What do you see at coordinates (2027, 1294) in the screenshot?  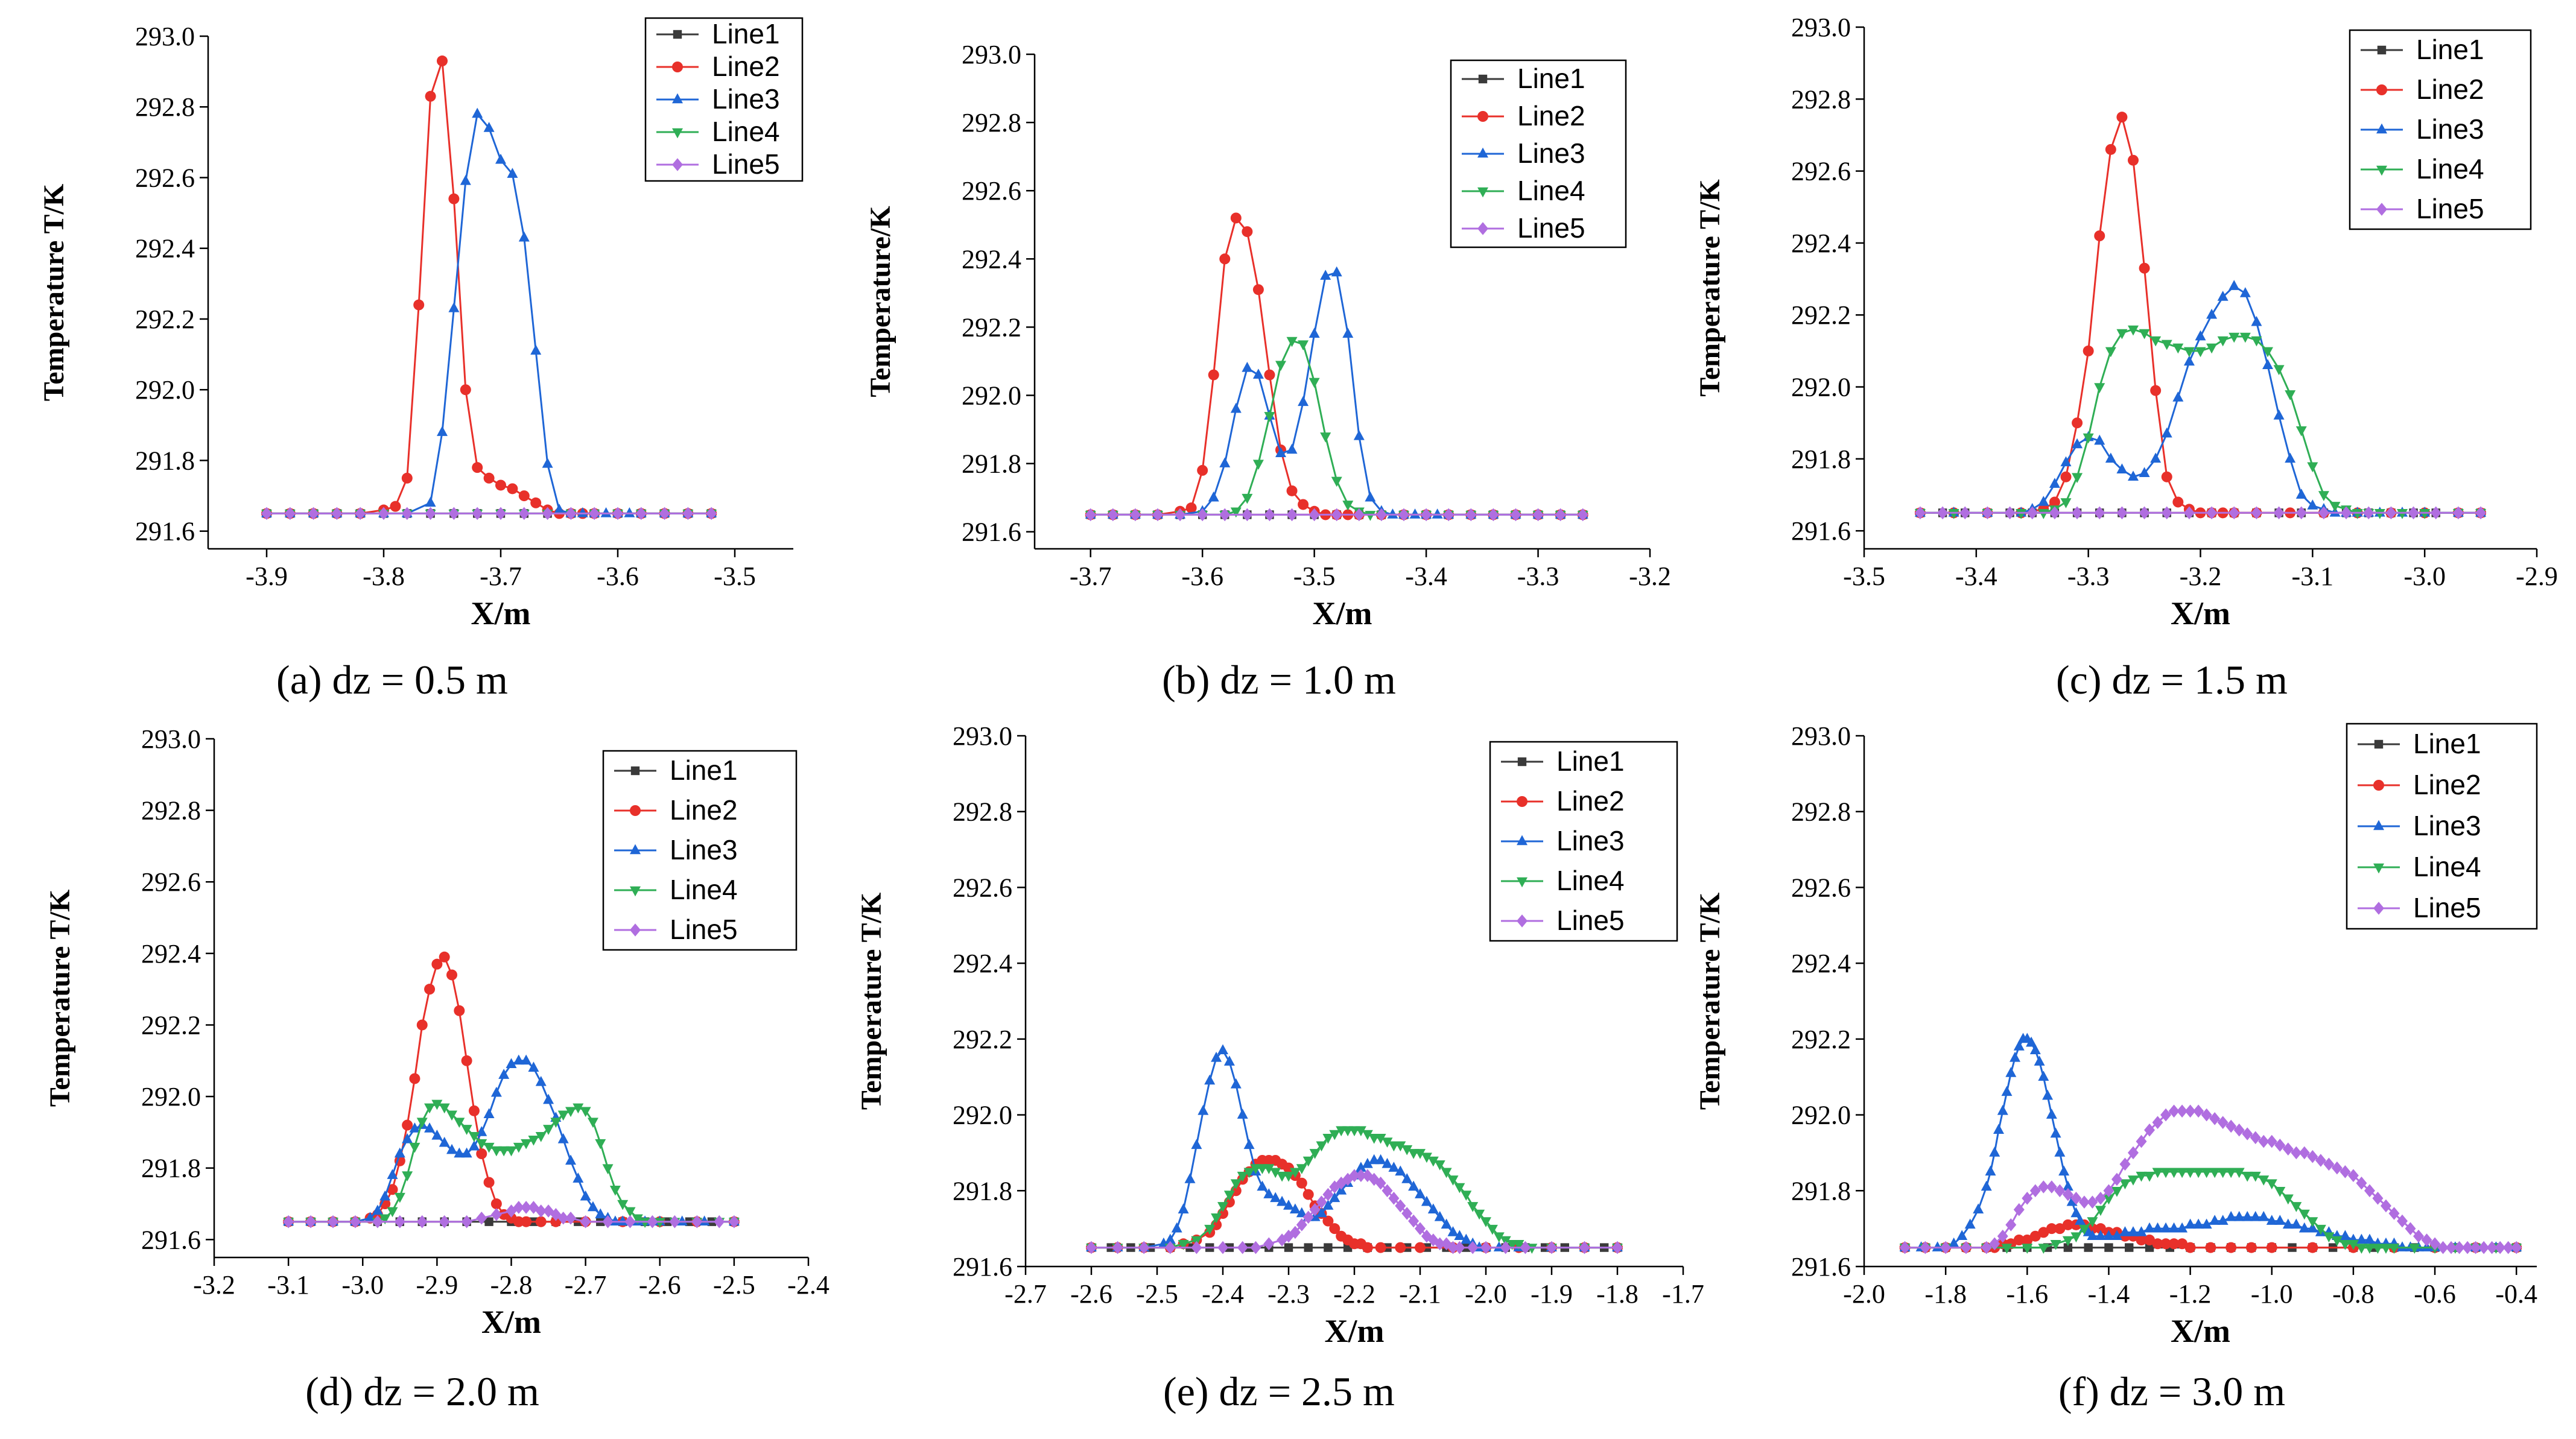 I see `x-tick-label: -1.6` at bounding box center [2027, 1294].